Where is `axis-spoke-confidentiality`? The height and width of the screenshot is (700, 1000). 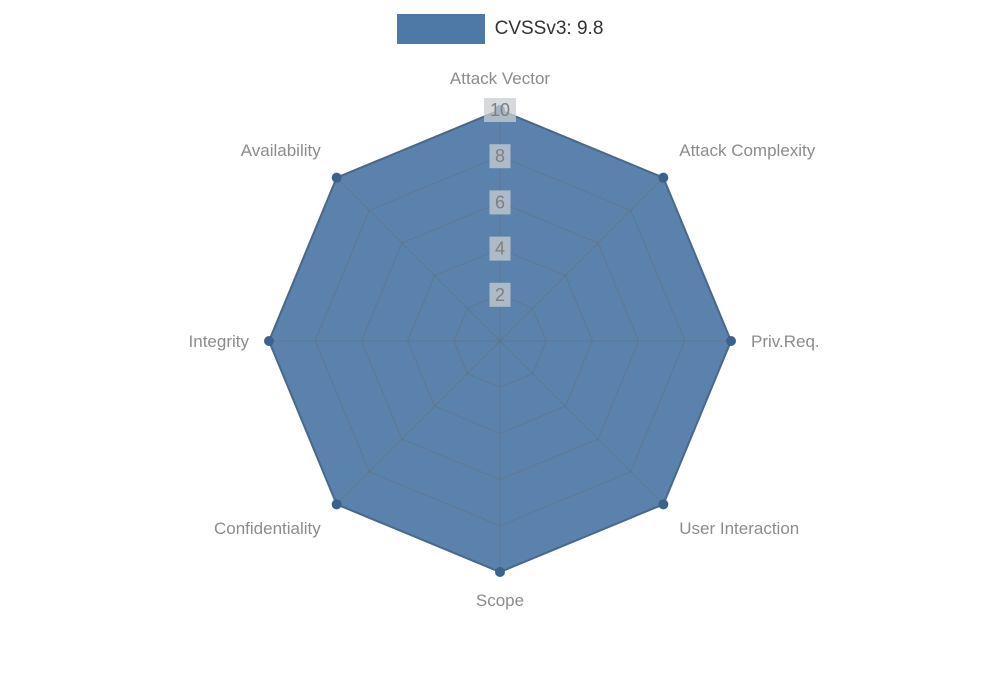 axis-spoke-confidentiality is located at coordinates (418, 422).